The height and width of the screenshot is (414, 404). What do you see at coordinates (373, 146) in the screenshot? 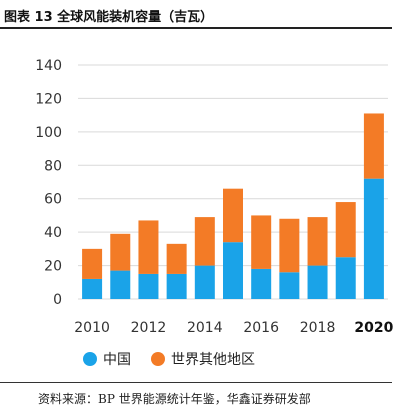
I see `bar-rest-of-world-2020` at bounding box center [373, 146].